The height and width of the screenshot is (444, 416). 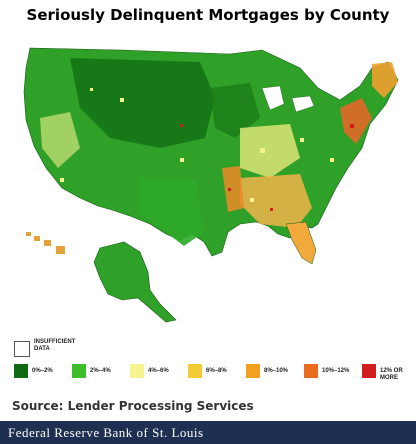 What do you see at coordinates (100, 371) in the screenshot?
I see `legend-label: 2%–4%` at bounding box center [100, 371].